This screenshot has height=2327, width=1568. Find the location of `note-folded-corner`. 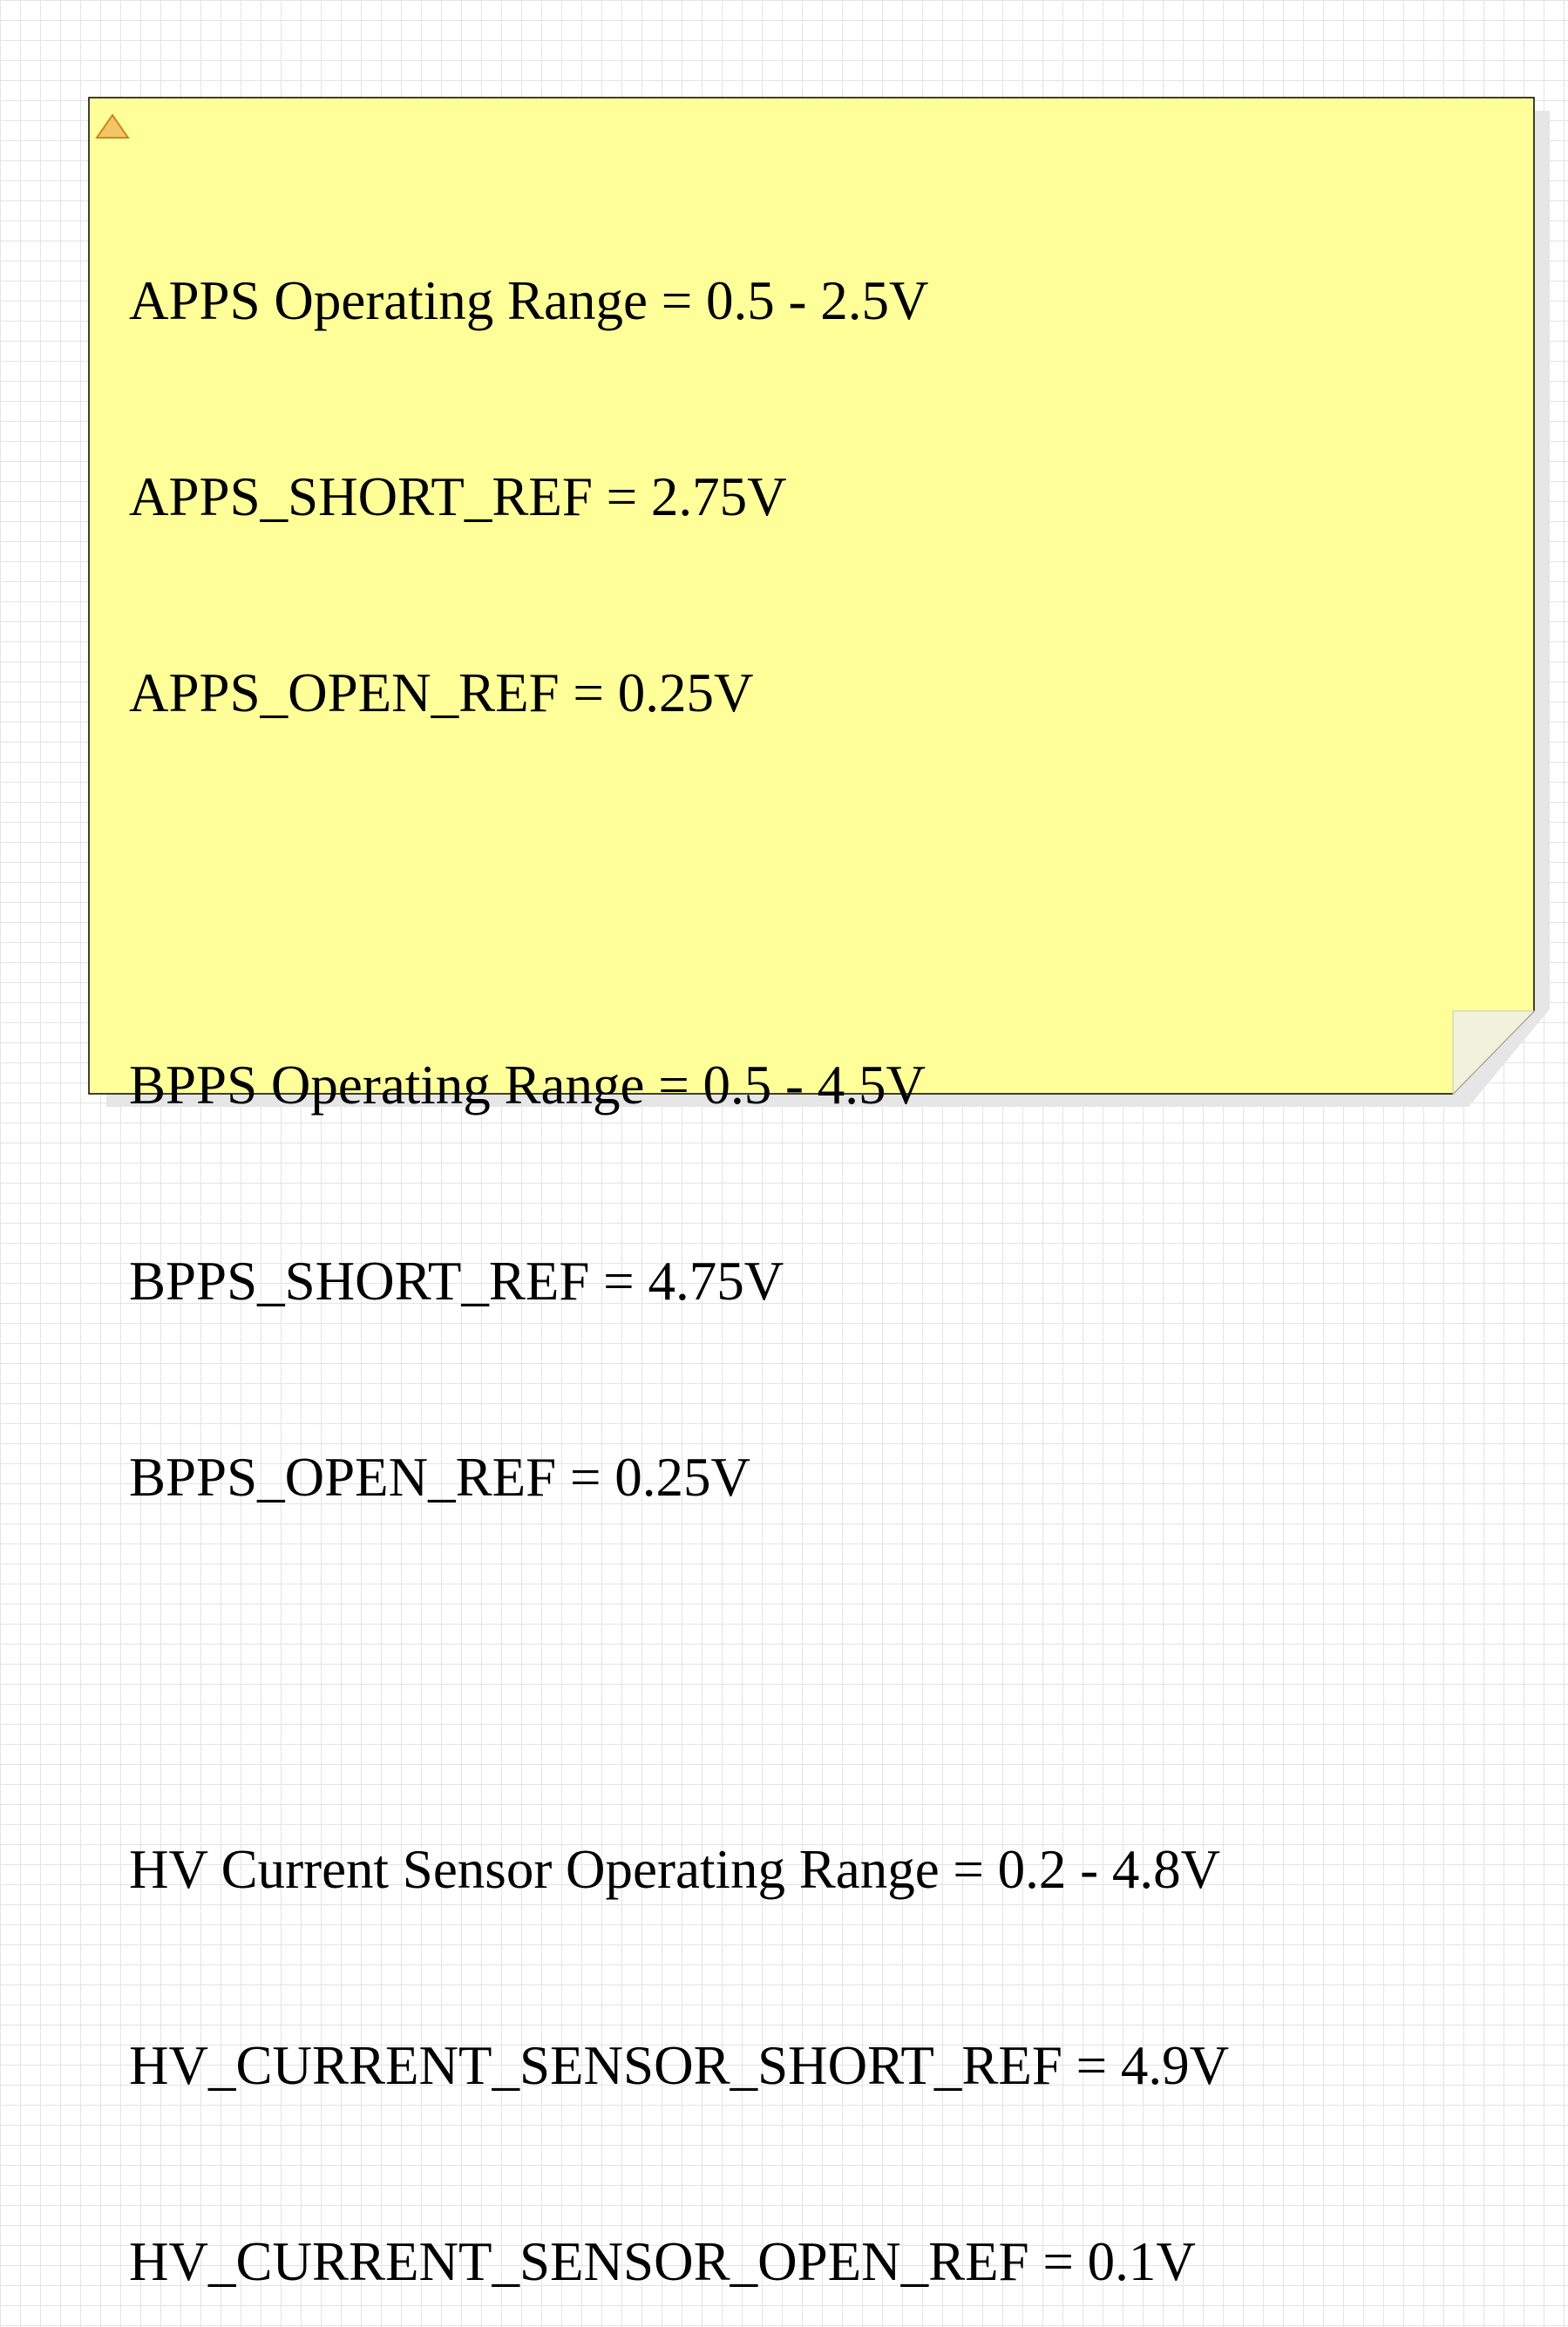

note-folded-corner is located at coordinates (1494, 1053).